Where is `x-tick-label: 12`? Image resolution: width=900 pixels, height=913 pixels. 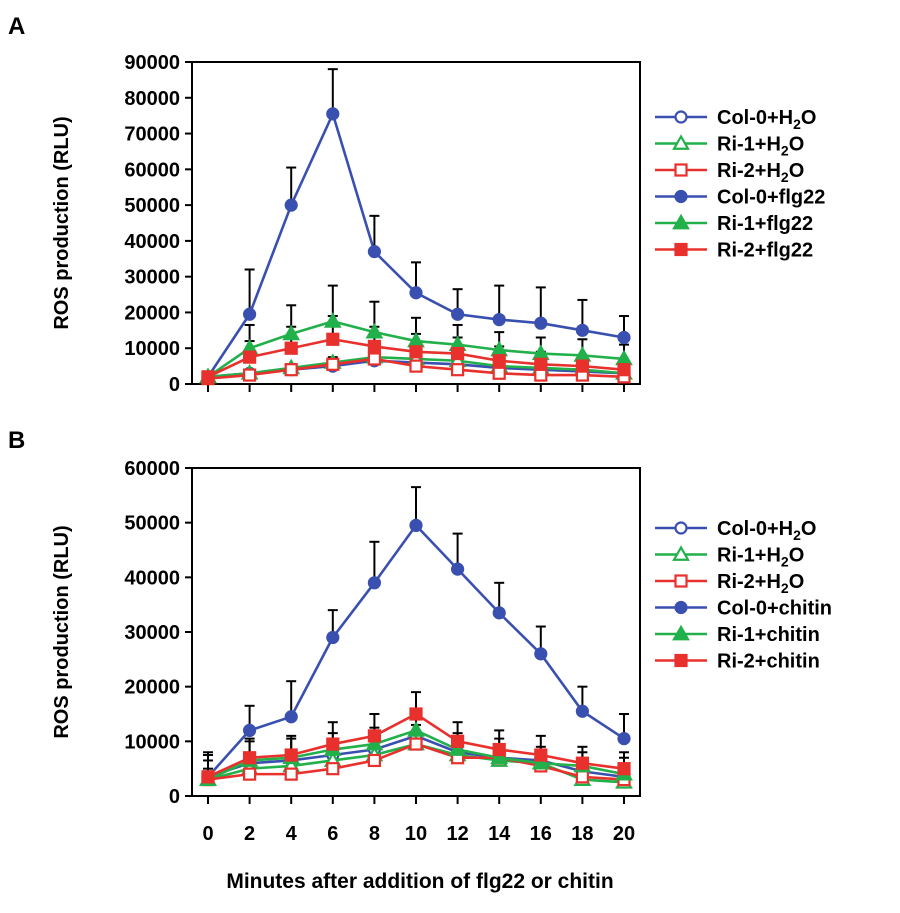 x-tick-label: 12 is located at coordinates (457, 834).